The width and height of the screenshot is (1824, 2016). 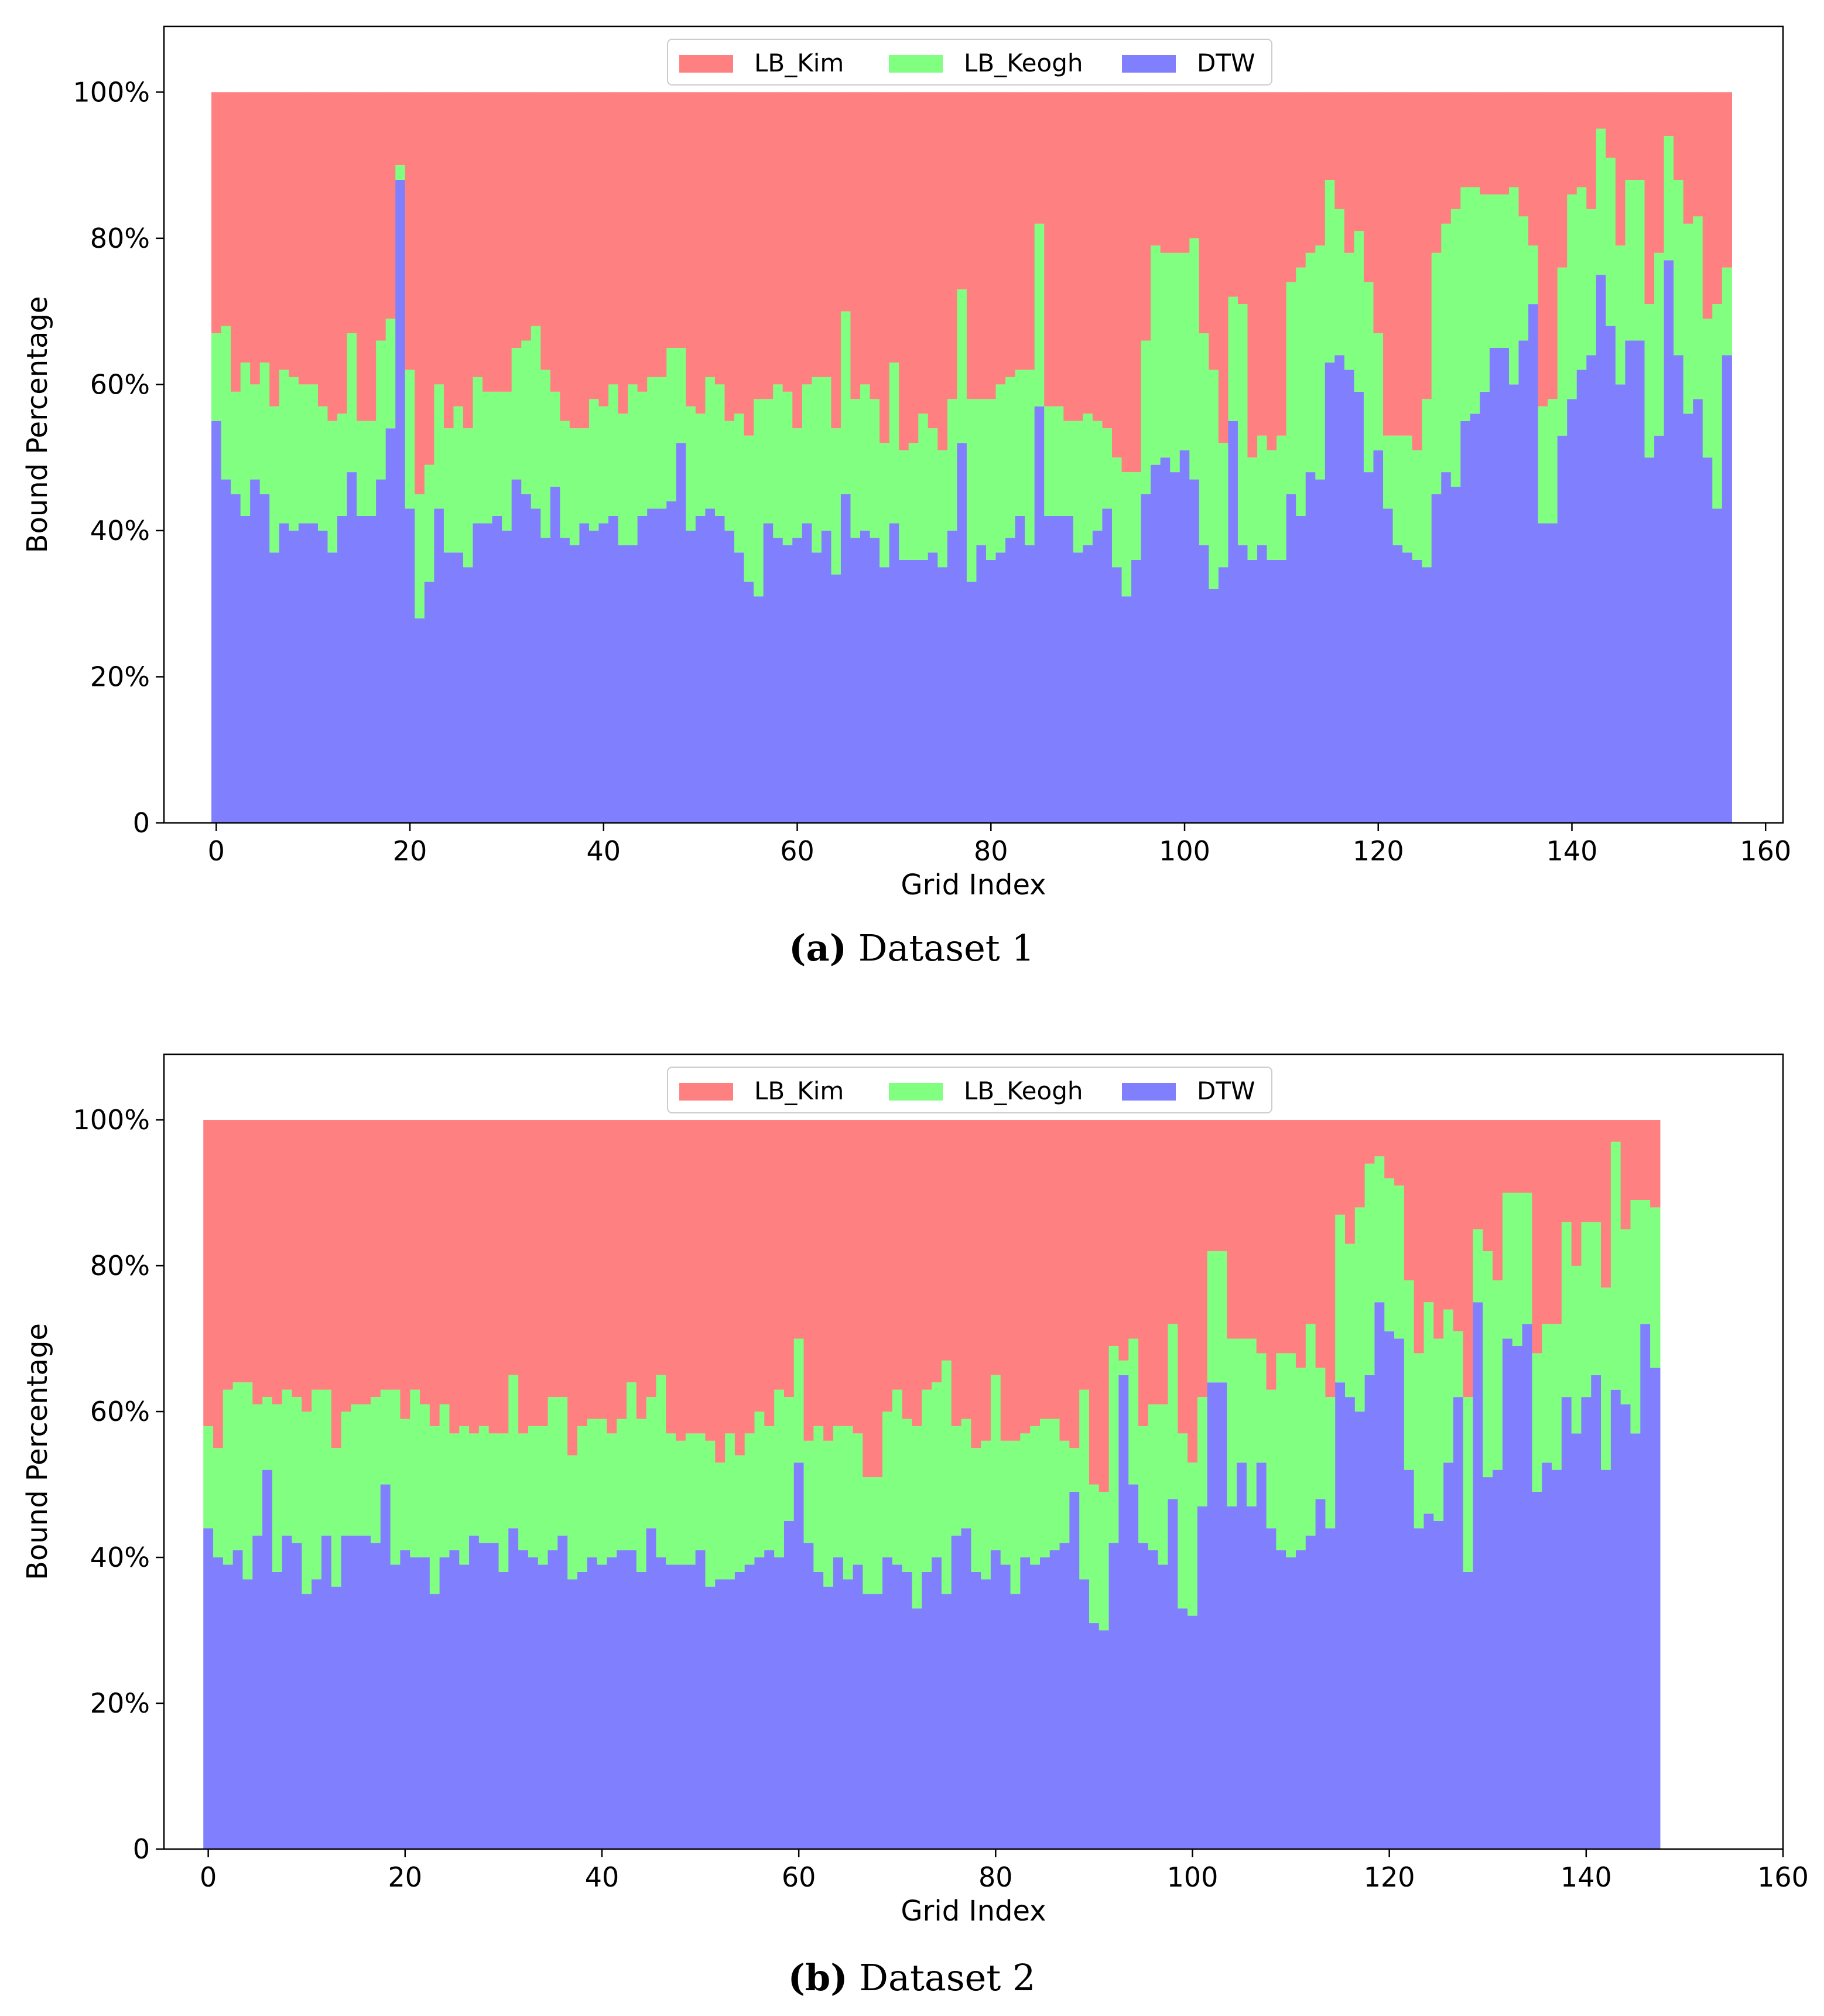 What do you see at coordinates (604, 851) in the screenshot?
I see `x-tick-label: 40` at bounding box center [604, 851].